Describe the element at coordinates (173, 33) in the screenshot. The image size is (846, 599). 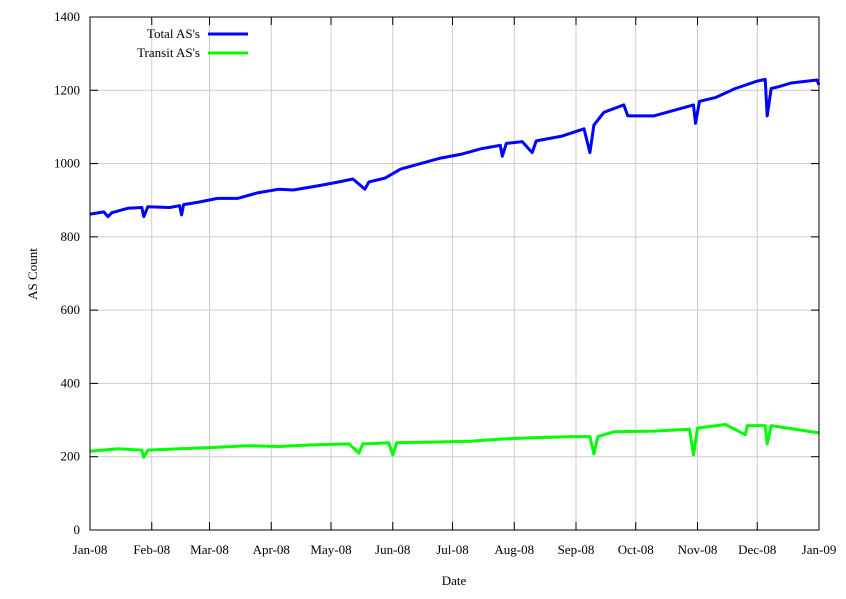
I see `legend-label: Total AS's` at that location.